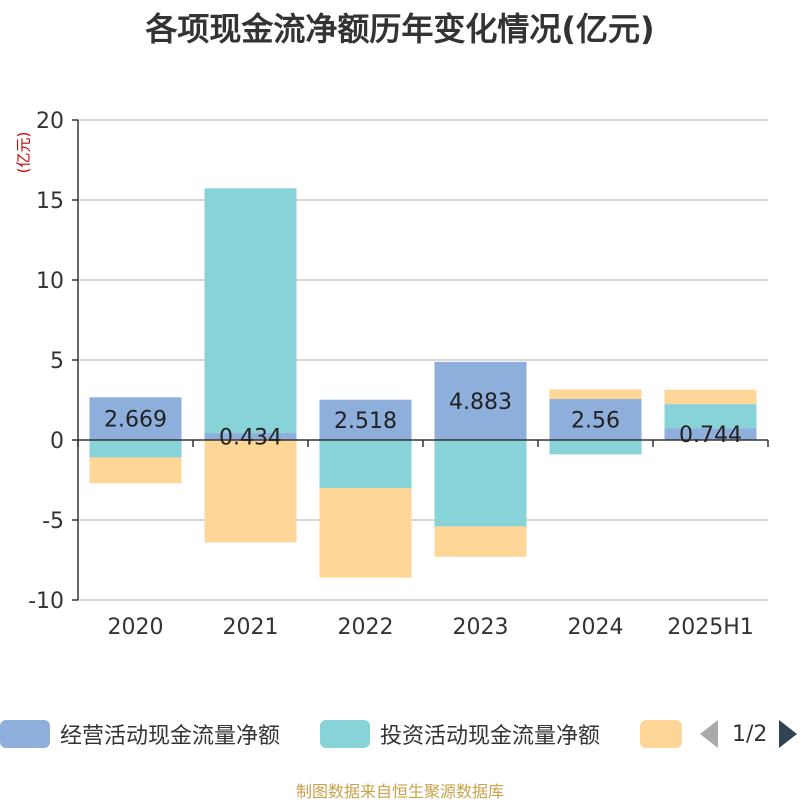 The height and width of the screenshot is (802, 800). Describe the element at coordinates (135, 449) in the screenshot. I see `bar-investing-2020` at that location.